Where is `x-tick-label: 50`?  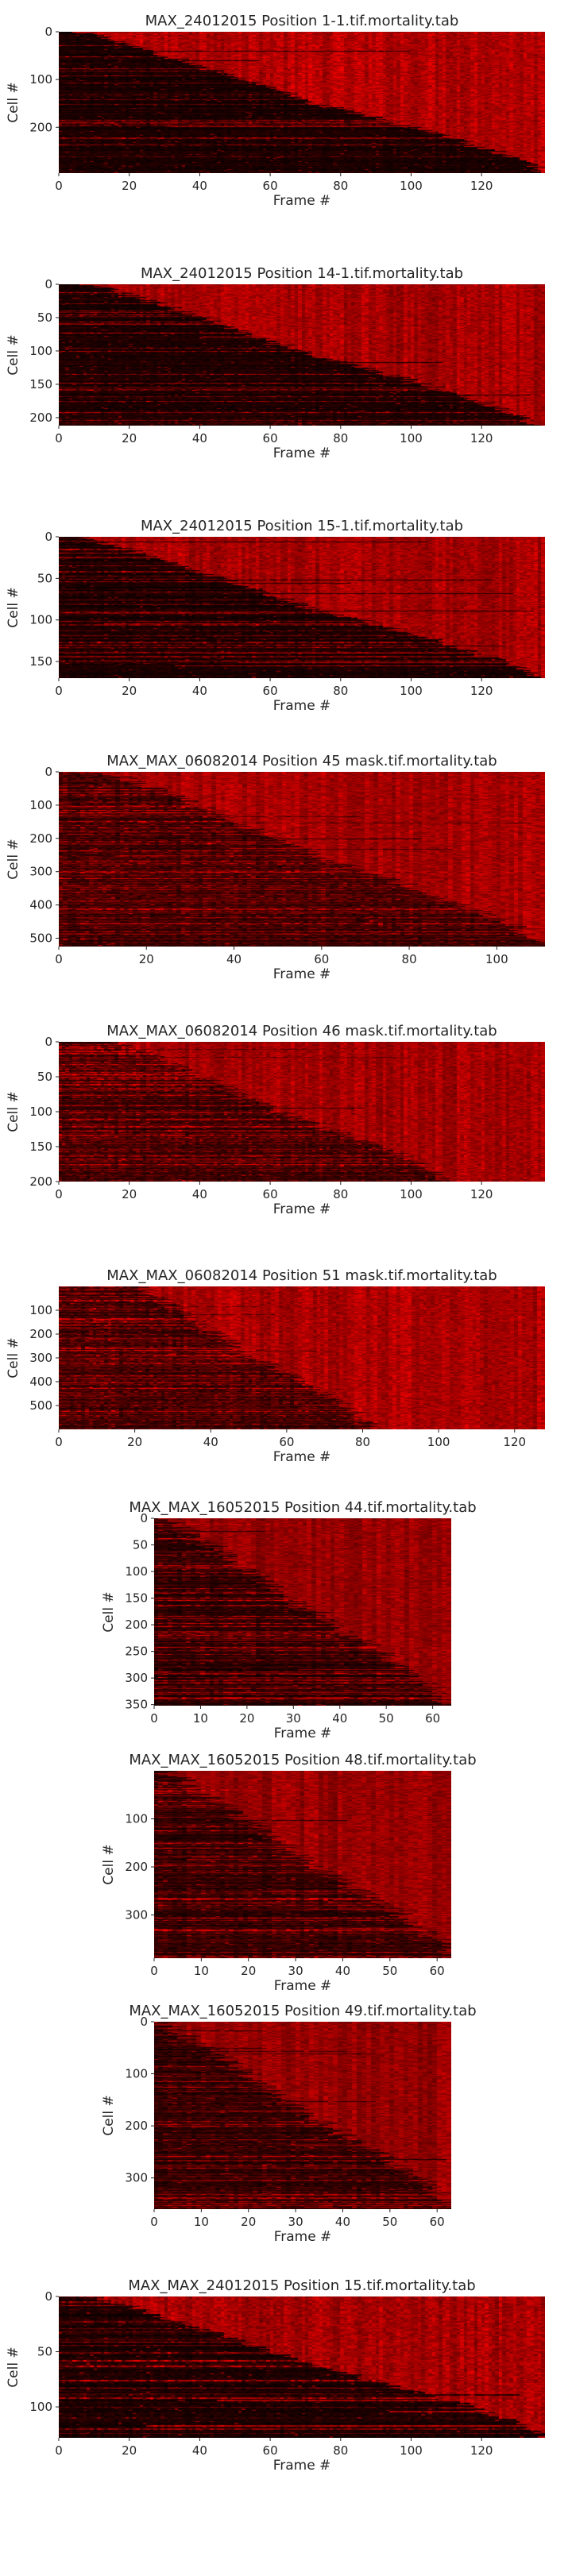
x-tick-label: 50 is located at coordinates (389, 2222).